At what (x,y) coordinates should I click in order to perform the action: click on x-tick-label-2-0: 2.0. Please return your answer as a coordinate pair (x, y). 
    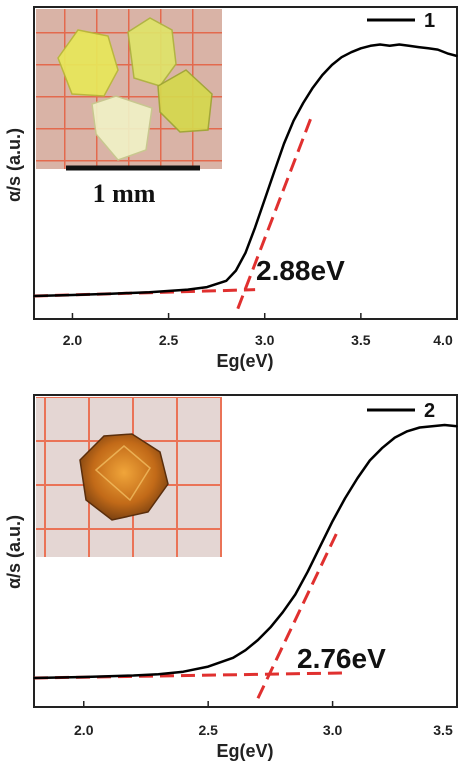
    Looking at the image, I should click on (84, 730).